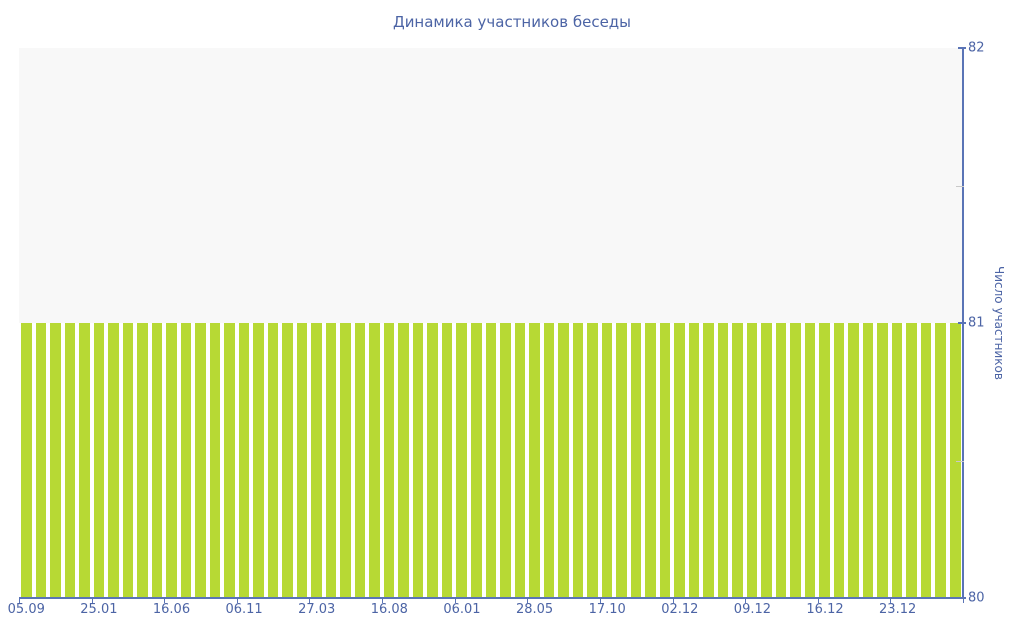 This screenshot has width=1024, height=640. Describe the element at coordinates (317, 609) in the screenshot. I see `x-axis-tick-label: 27.03` at that location.